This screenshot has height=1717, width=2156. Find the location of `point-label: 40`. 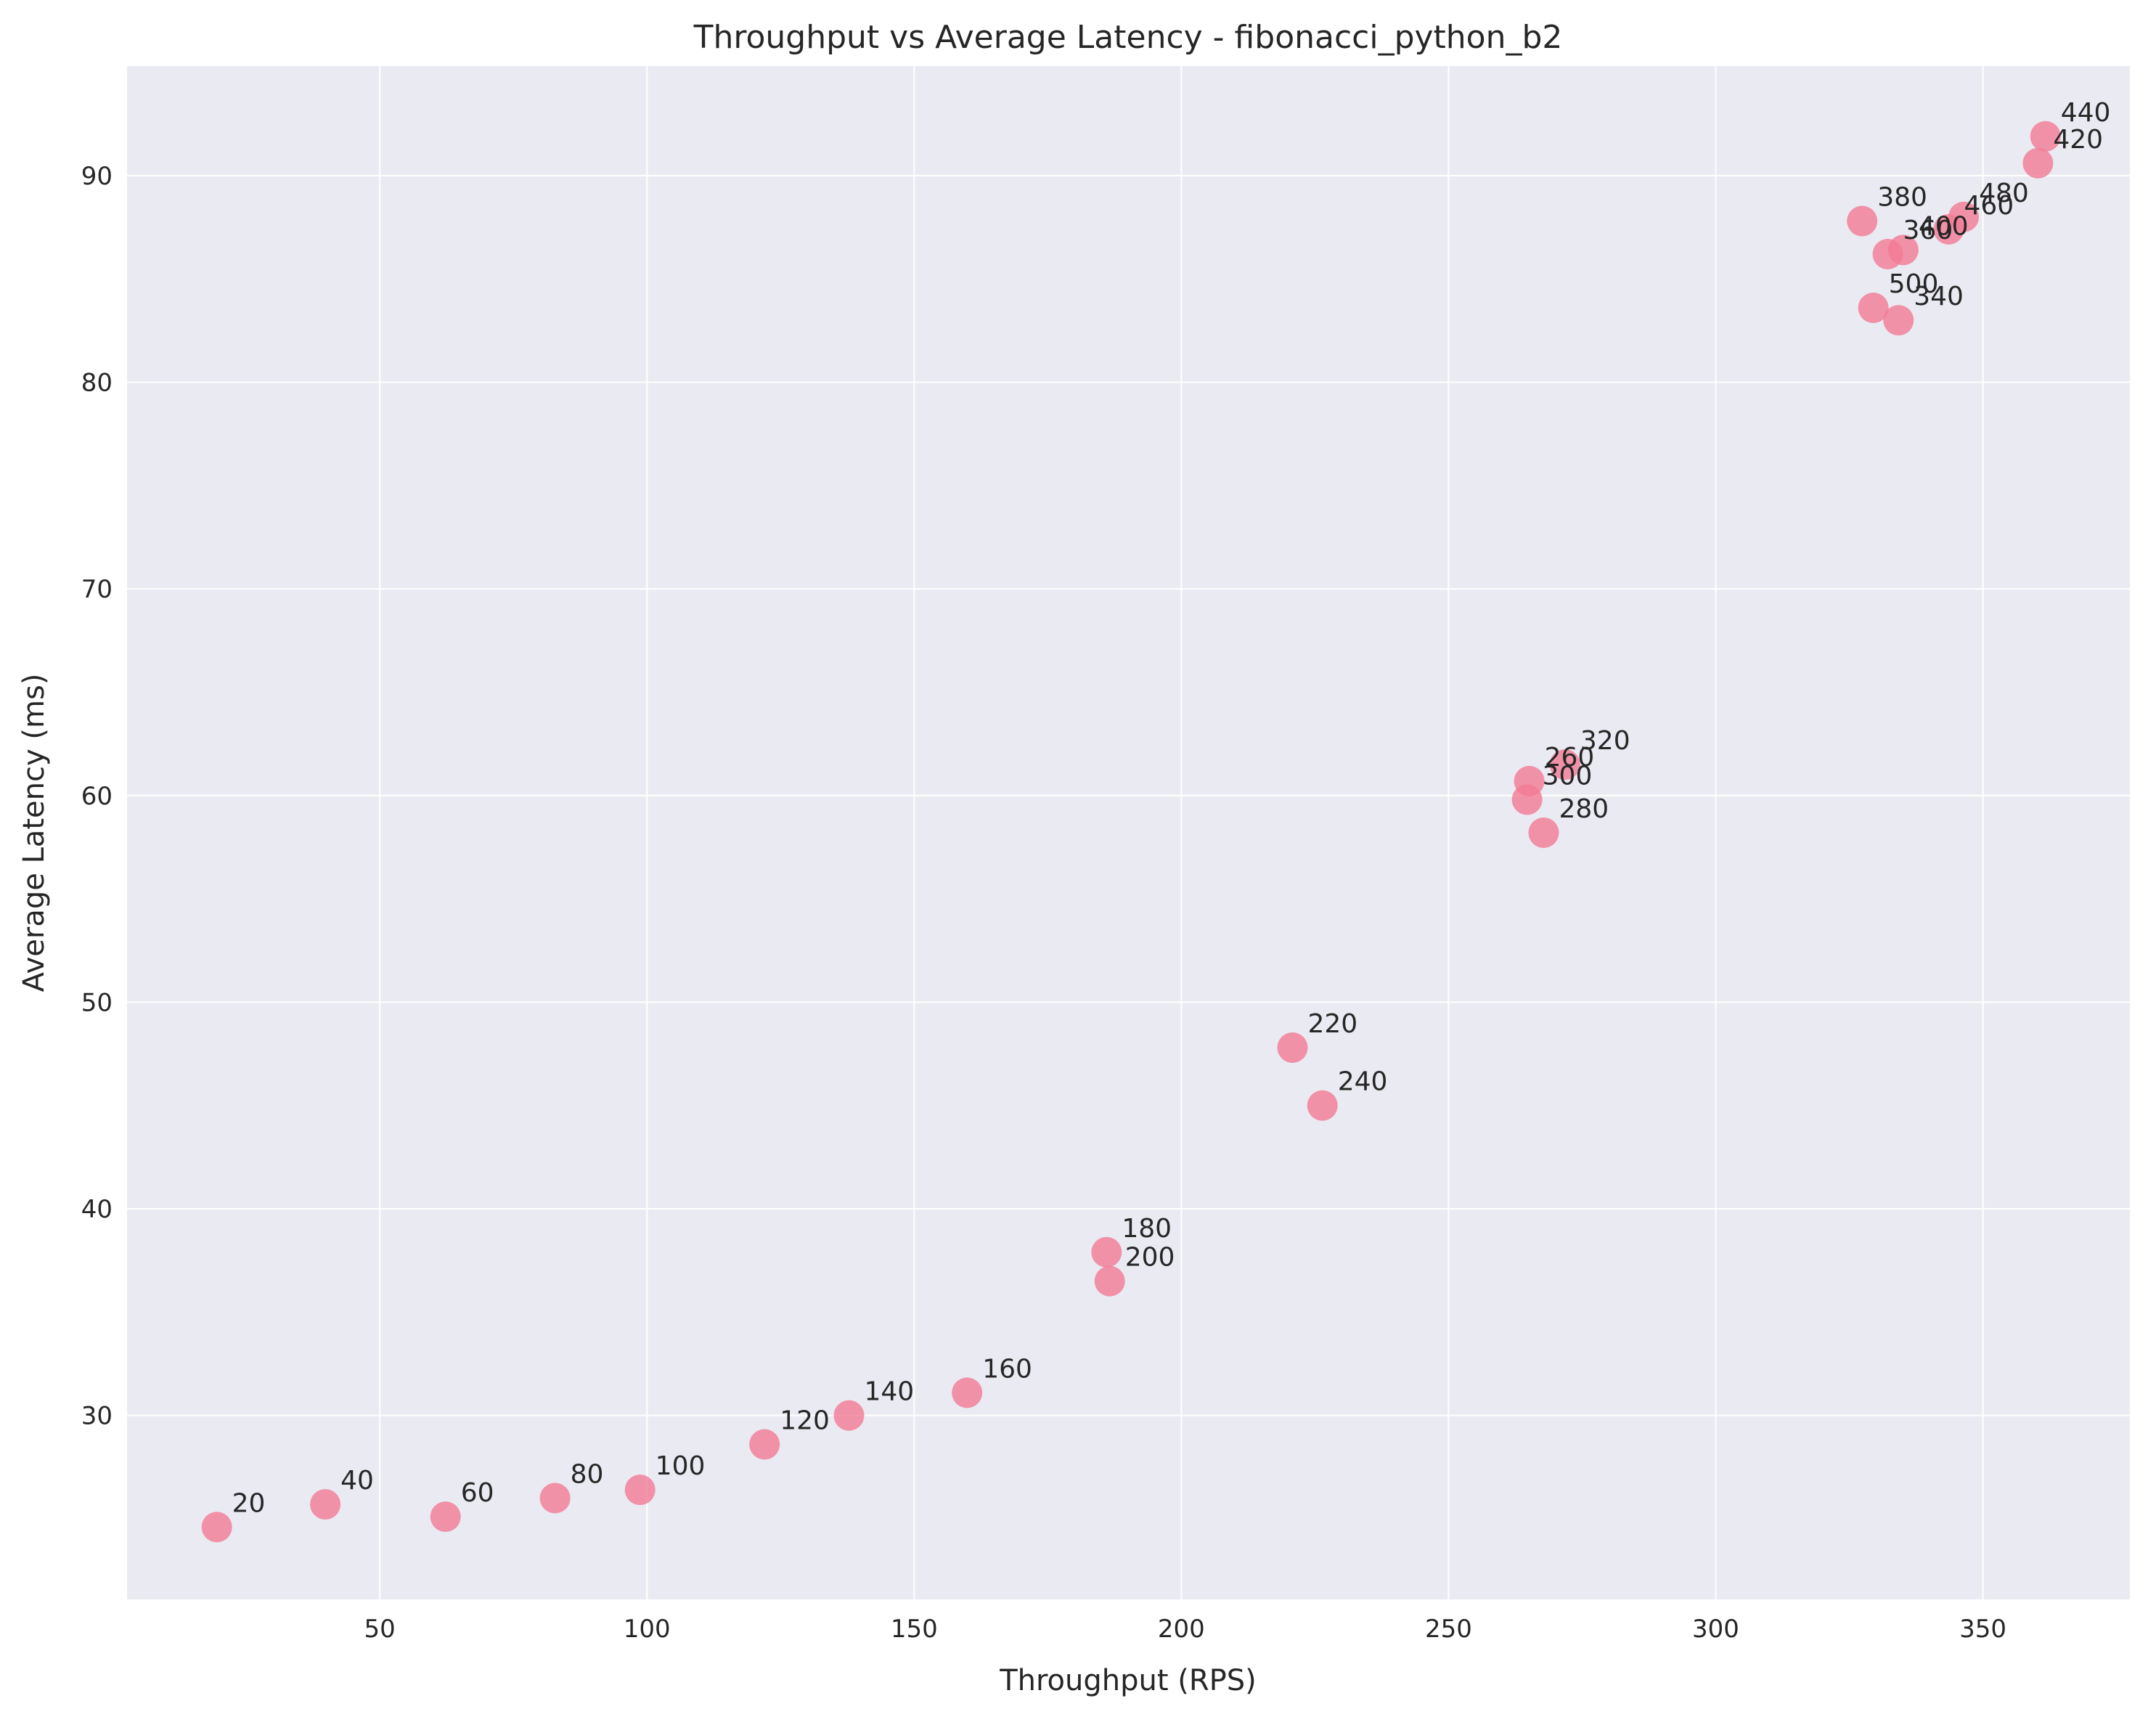

point-label: 40 is located at coordinates (357, 1481).